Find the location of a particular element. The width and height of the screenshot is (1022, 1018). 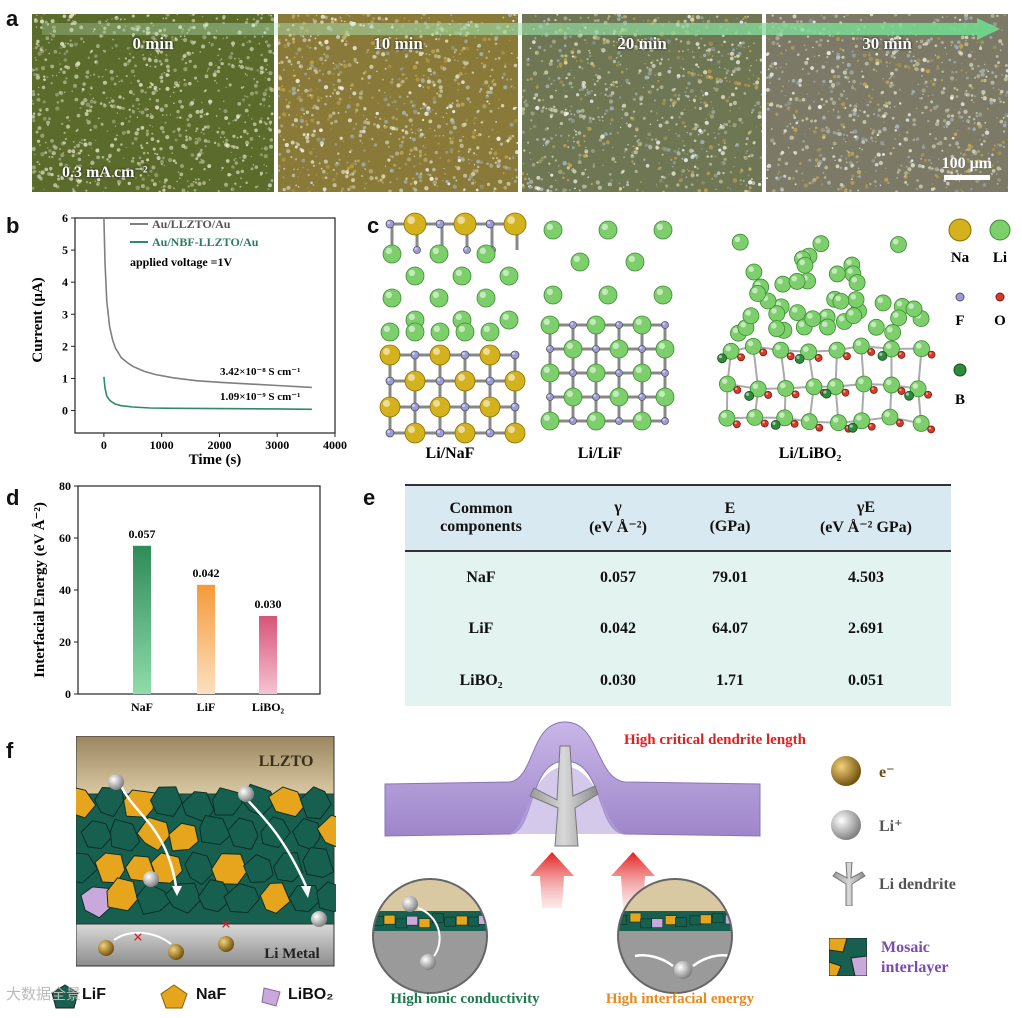

y-tick-label: 4 is located at coordinates (65, 282).